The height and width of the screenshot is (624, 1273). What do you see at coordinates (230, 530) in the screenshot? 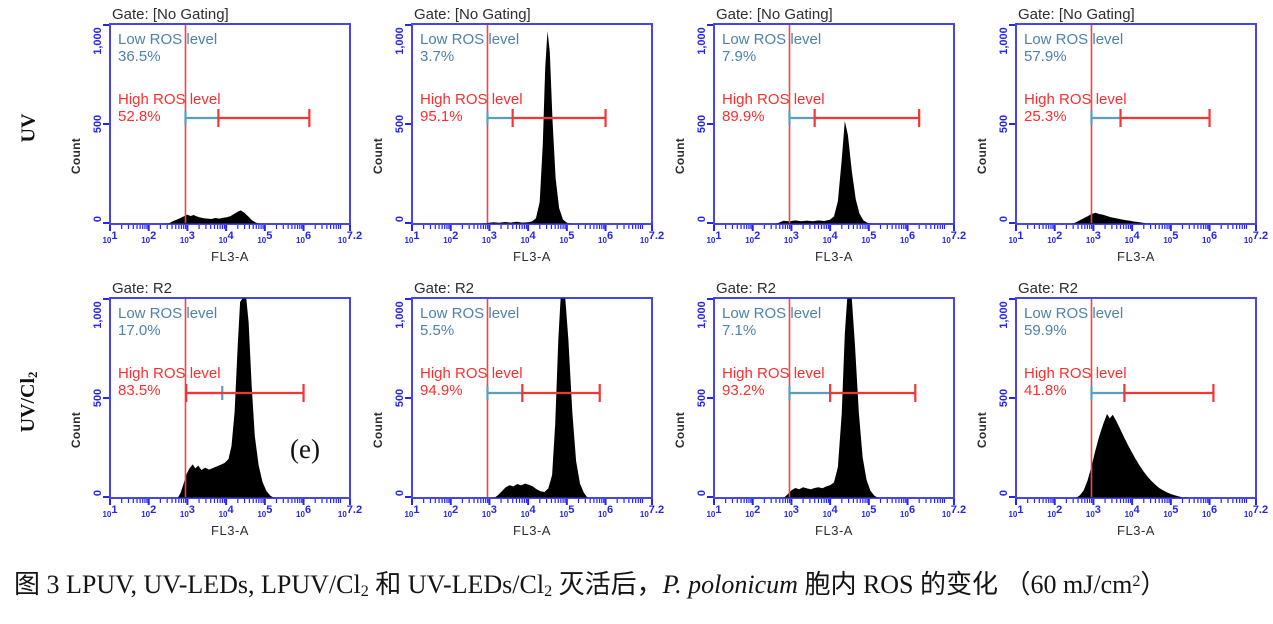
I see `x-axis-title: FL3-A` at bounding box center [230, 530].